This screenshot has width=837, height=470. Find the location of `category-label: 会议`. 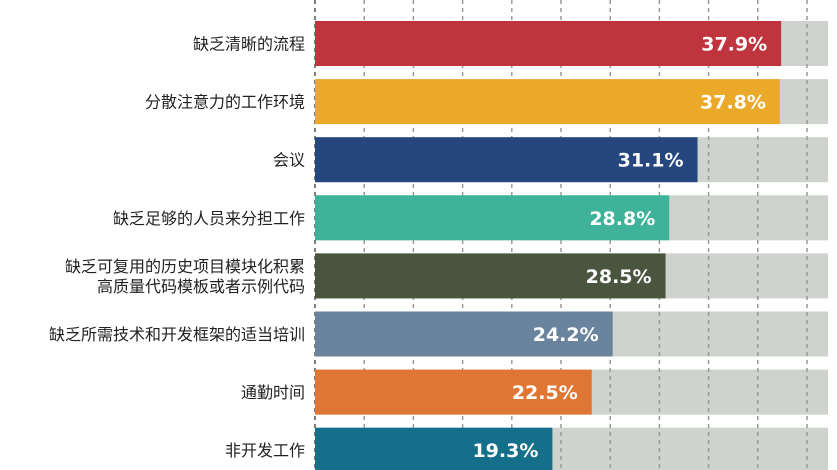

category-label: 会议 is located at coordinates (289, 160).